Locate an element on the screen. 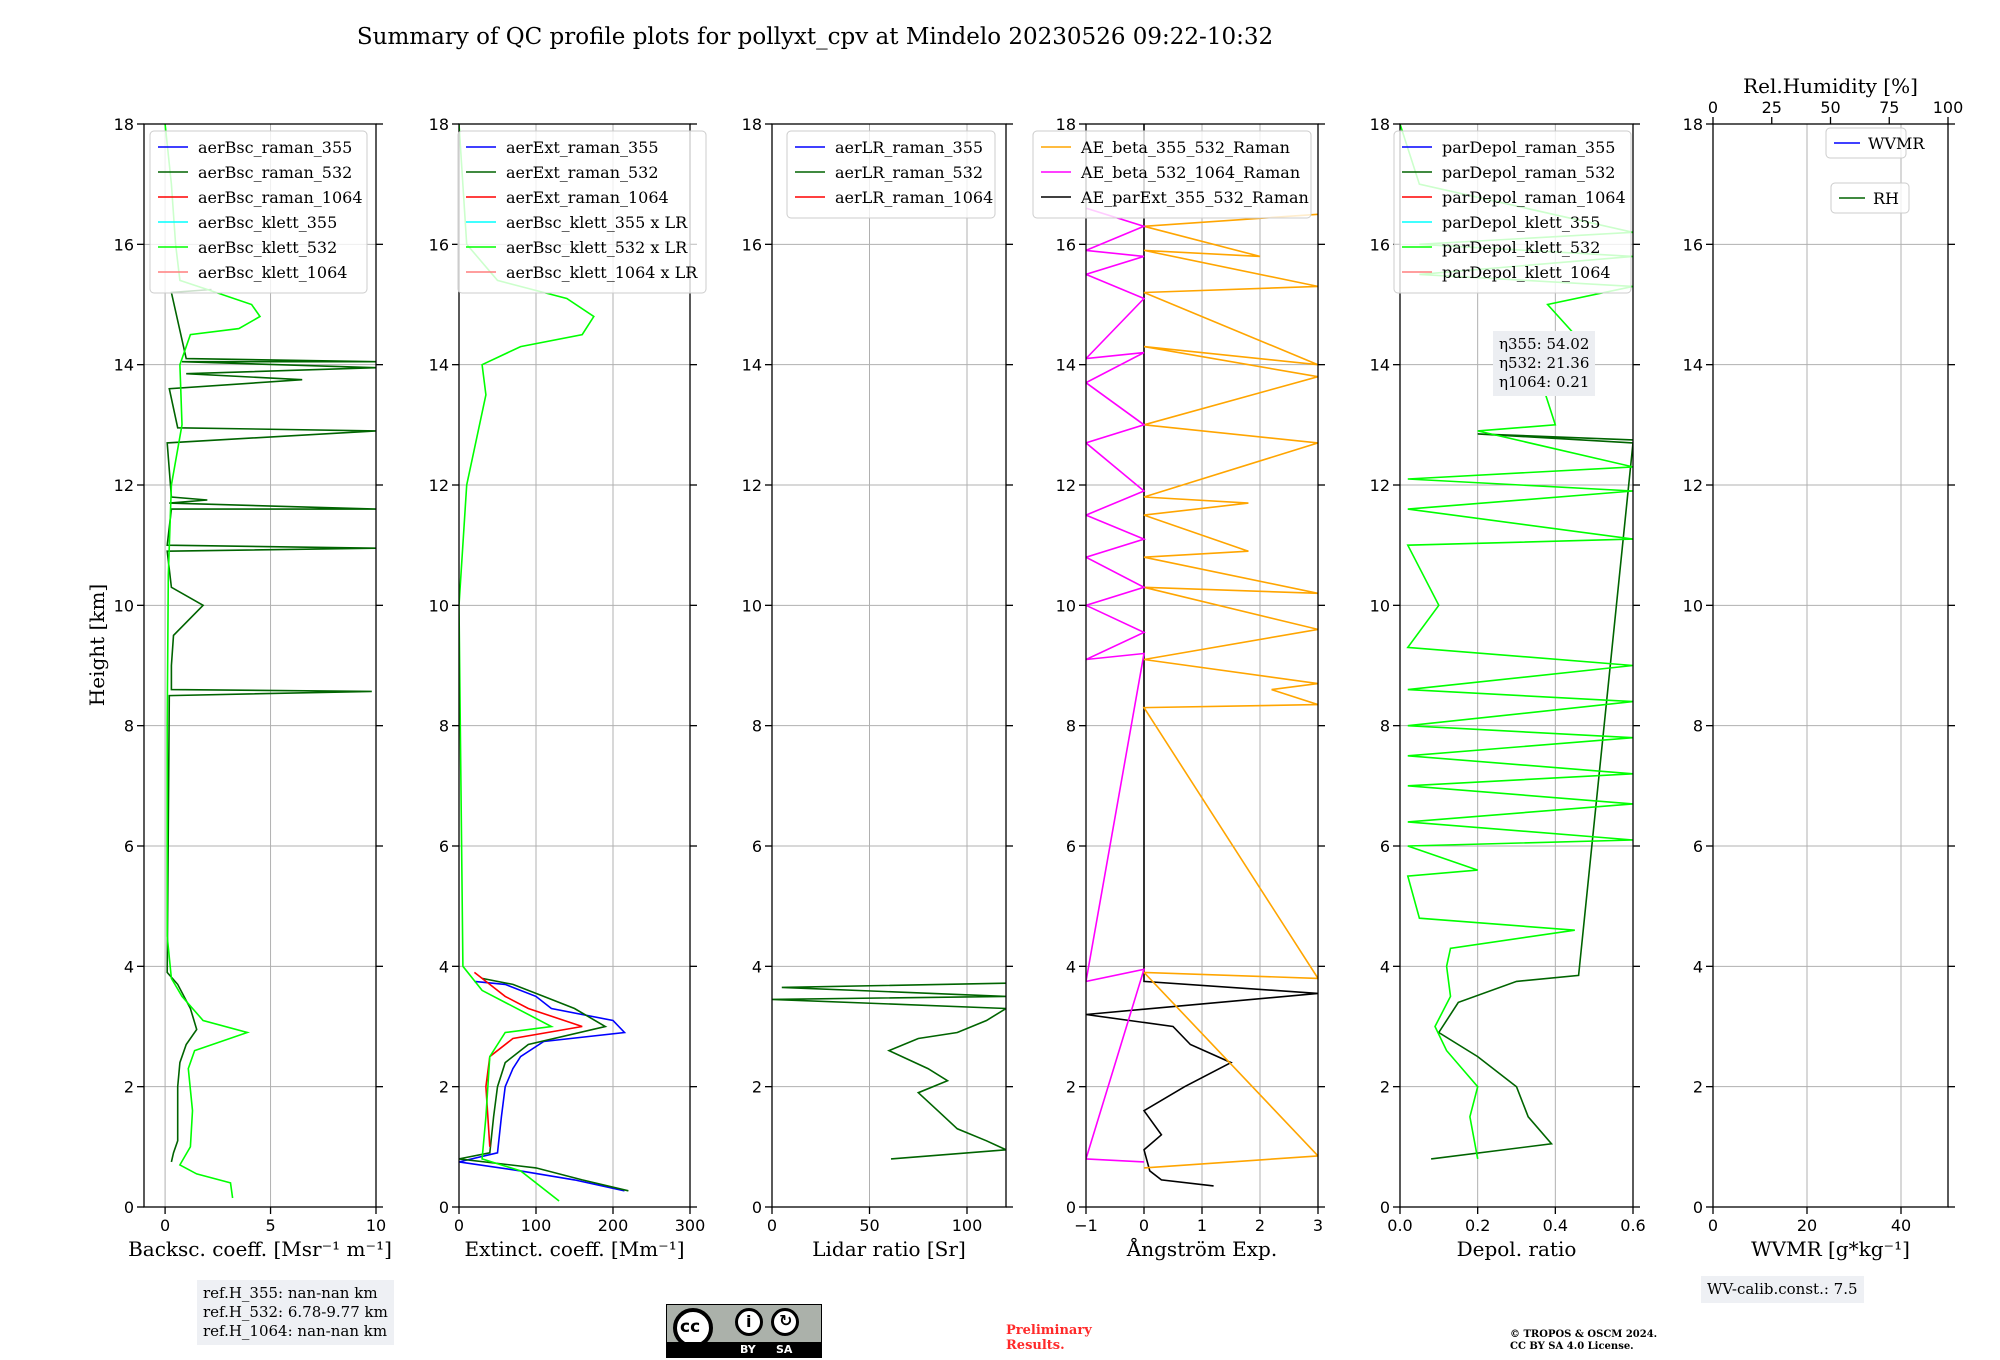  x-tick-label: 40 is located at coordinates (1901, 1225).